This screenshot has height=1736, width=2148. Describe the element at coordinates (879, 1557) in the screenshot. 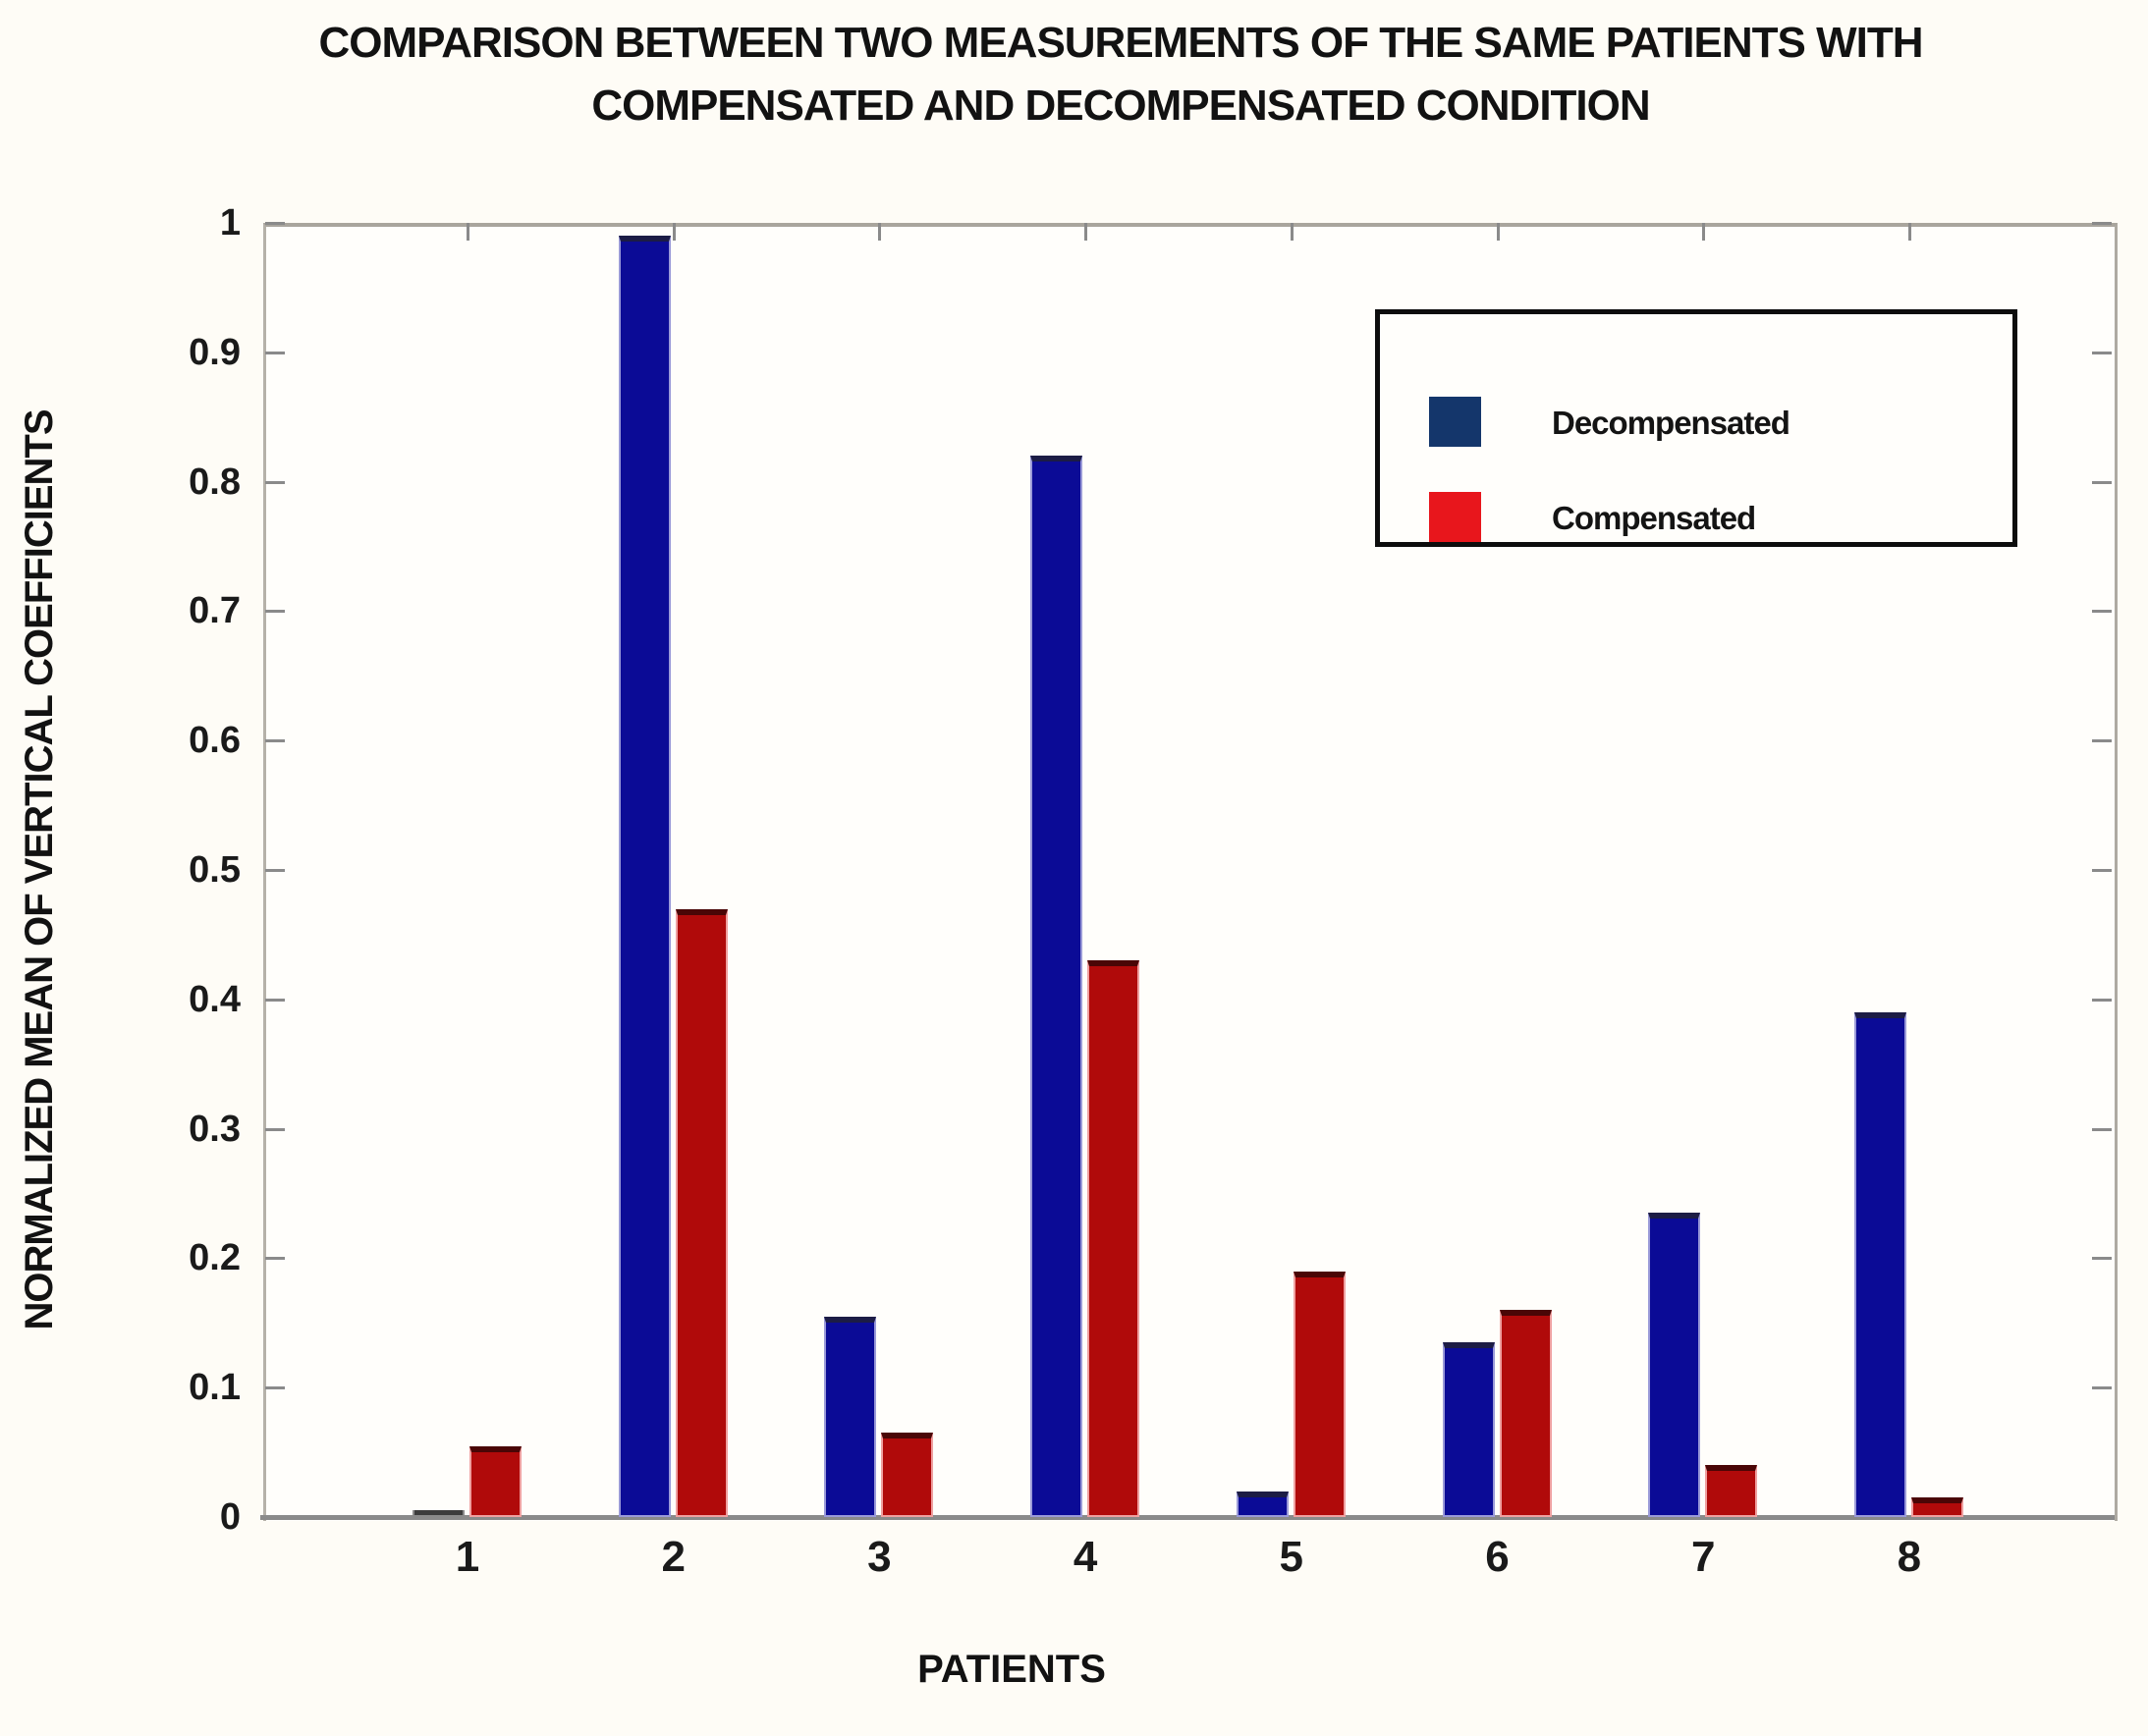

I see `x-tick-label: 3` at that location.